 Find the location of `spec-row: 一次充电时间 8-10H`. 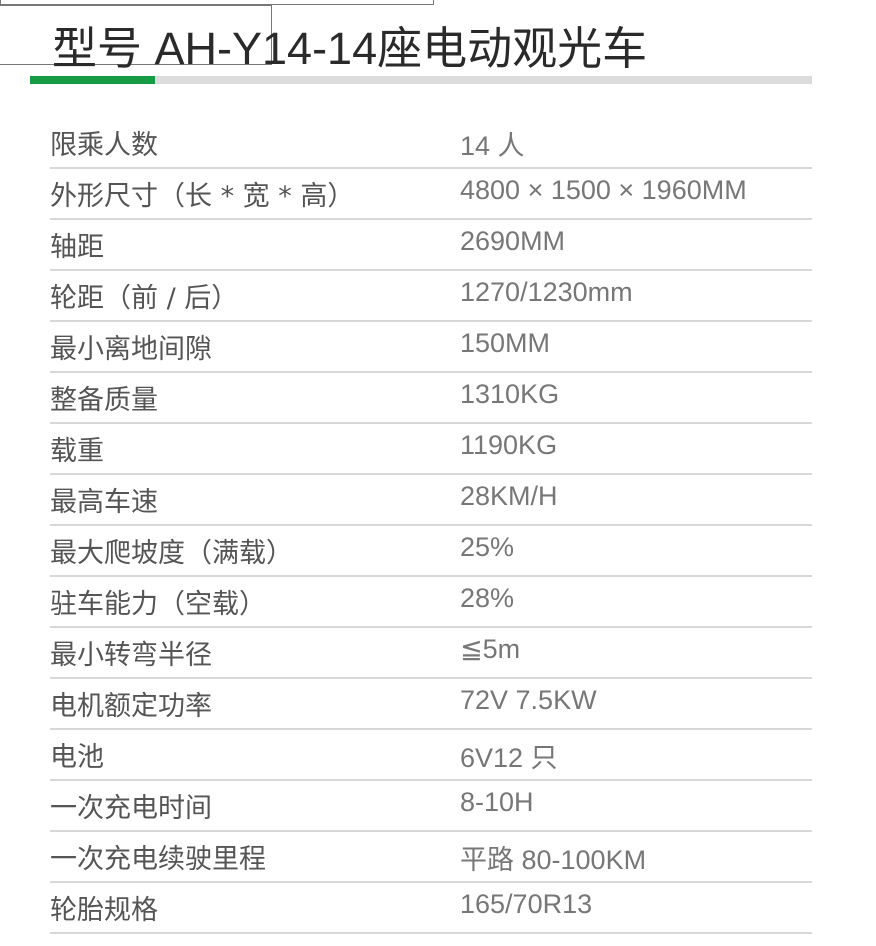

spec-row: 一次充电时间 8-10H is located at coordinates (431, 806).